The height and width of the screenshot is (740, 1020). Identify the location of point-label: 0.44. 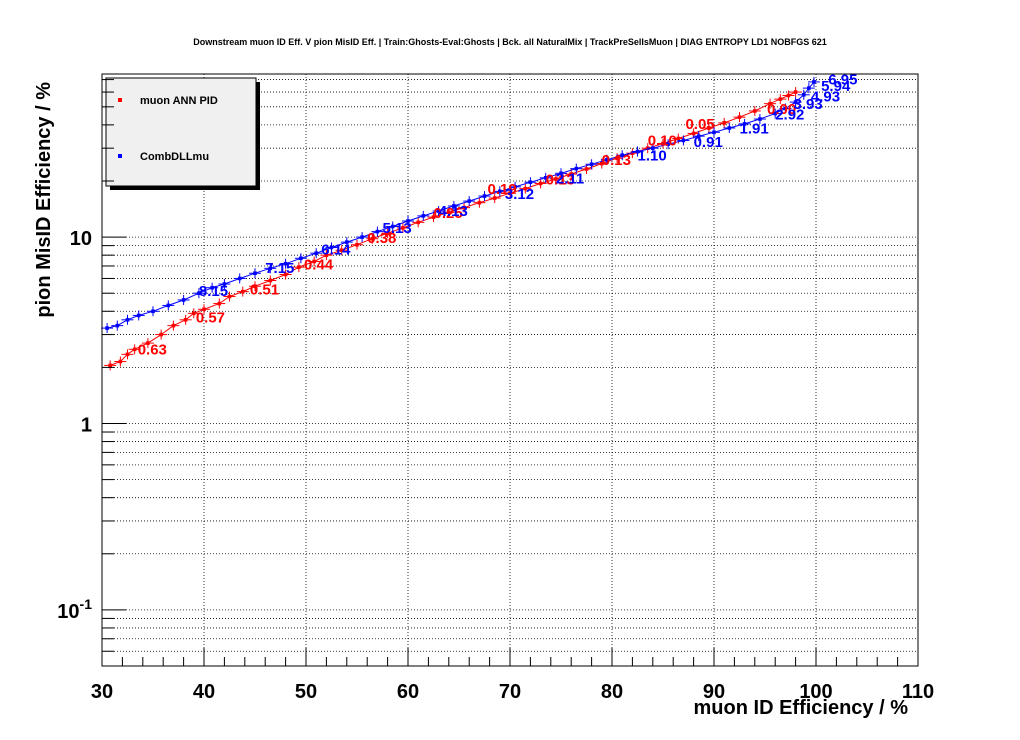
(319, 265).